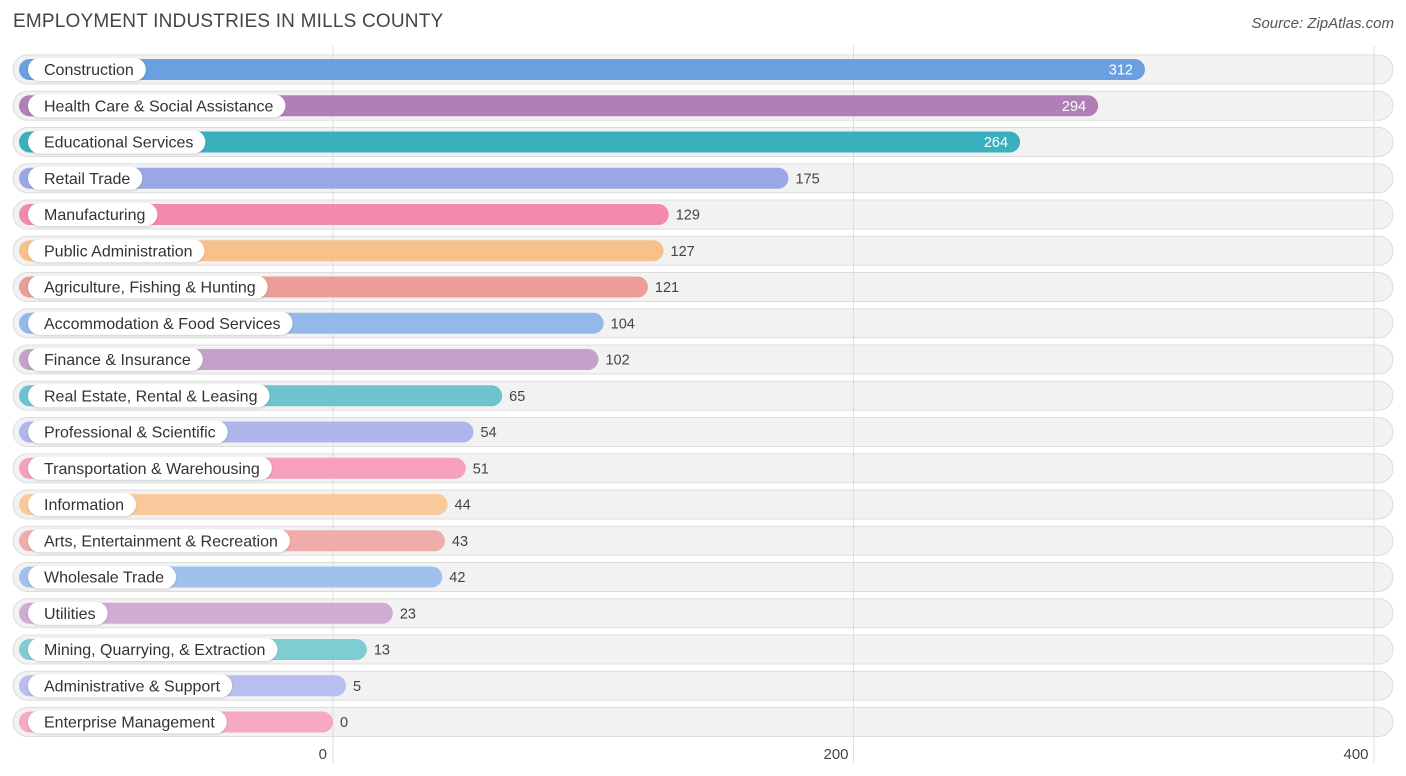 This screenshot has width=1406, height=776. Describe the element at coordinates (835, 754) in the screenshot. I see `x-tick-label: 200` at that location.